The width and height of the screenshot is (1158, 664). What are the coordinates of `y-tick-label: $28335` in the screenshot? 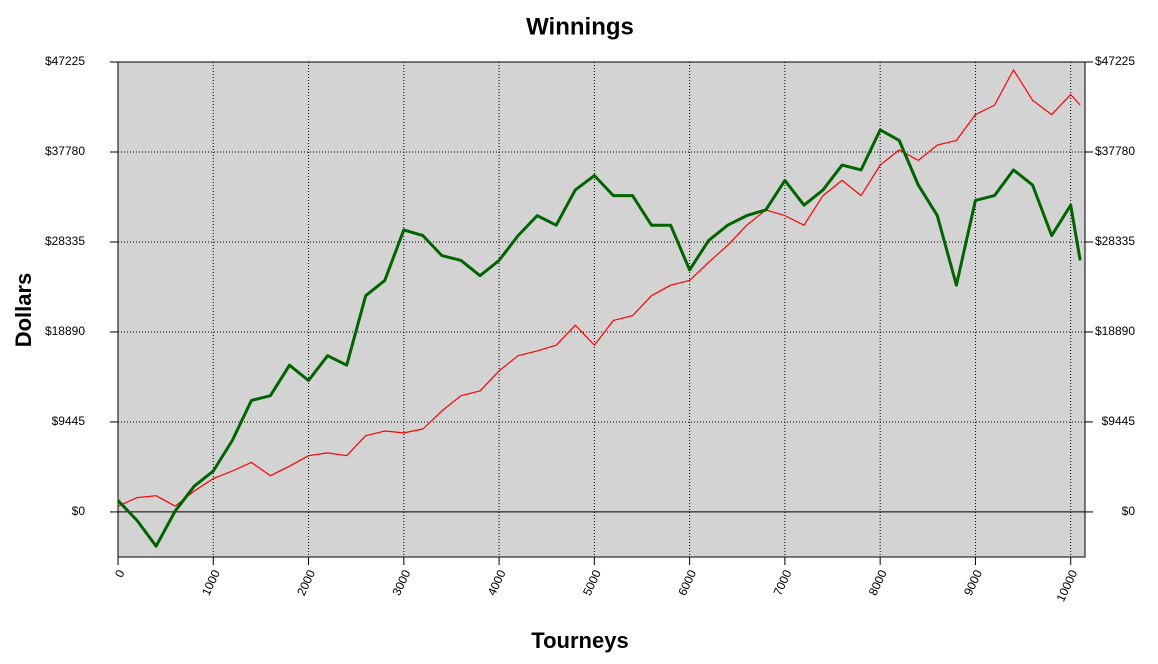 It's located at (65, 241).